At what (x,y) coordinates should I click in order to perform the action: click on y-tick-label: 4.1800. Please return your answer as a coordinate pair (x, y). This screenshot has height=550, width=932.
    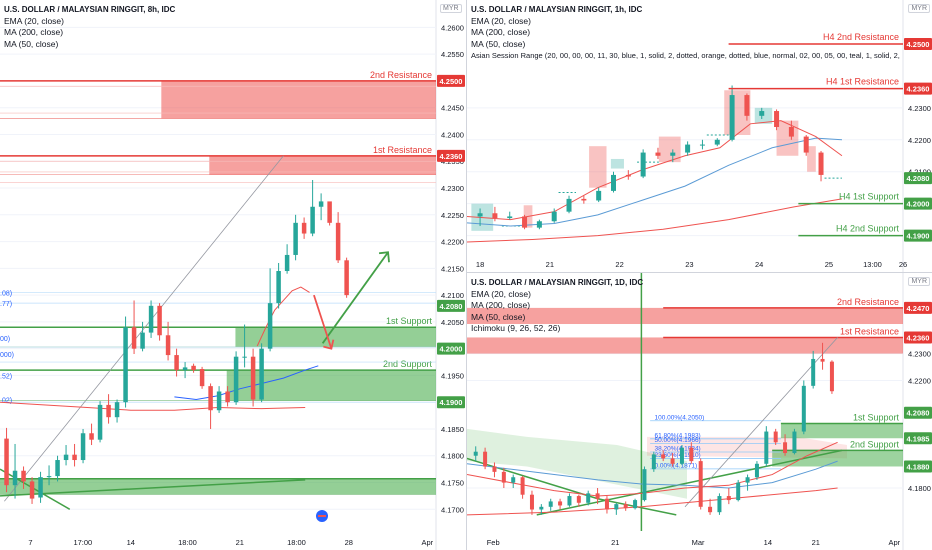
    Looking at the image, I should click on (919, 488).